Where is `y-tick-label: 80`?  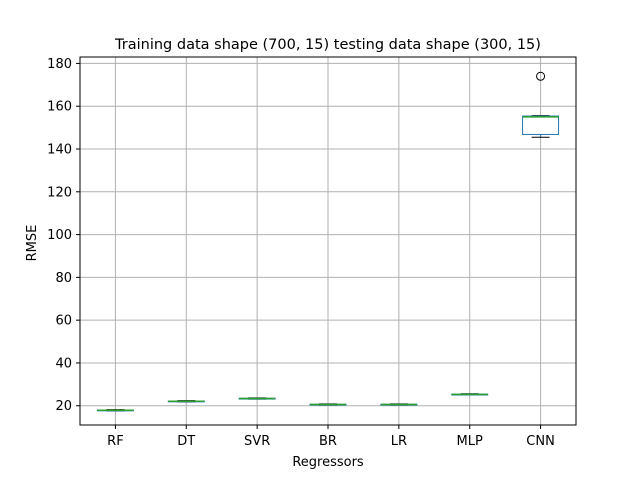 y-tick-label: 80 is located at coordinates (63, 278).